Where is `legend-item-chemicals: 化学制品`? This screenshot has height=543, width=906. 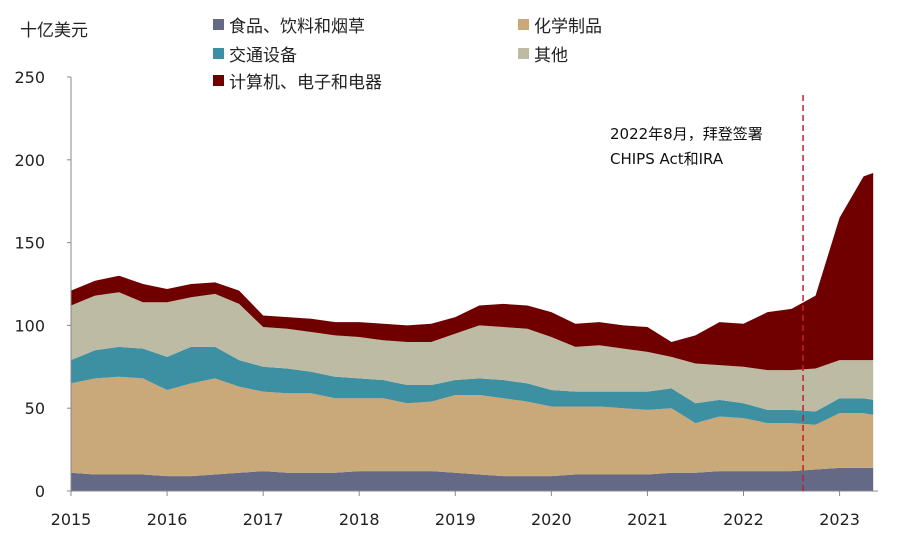
legend-item-chemicals: 化学制品 is located at coordinates (560, 24).